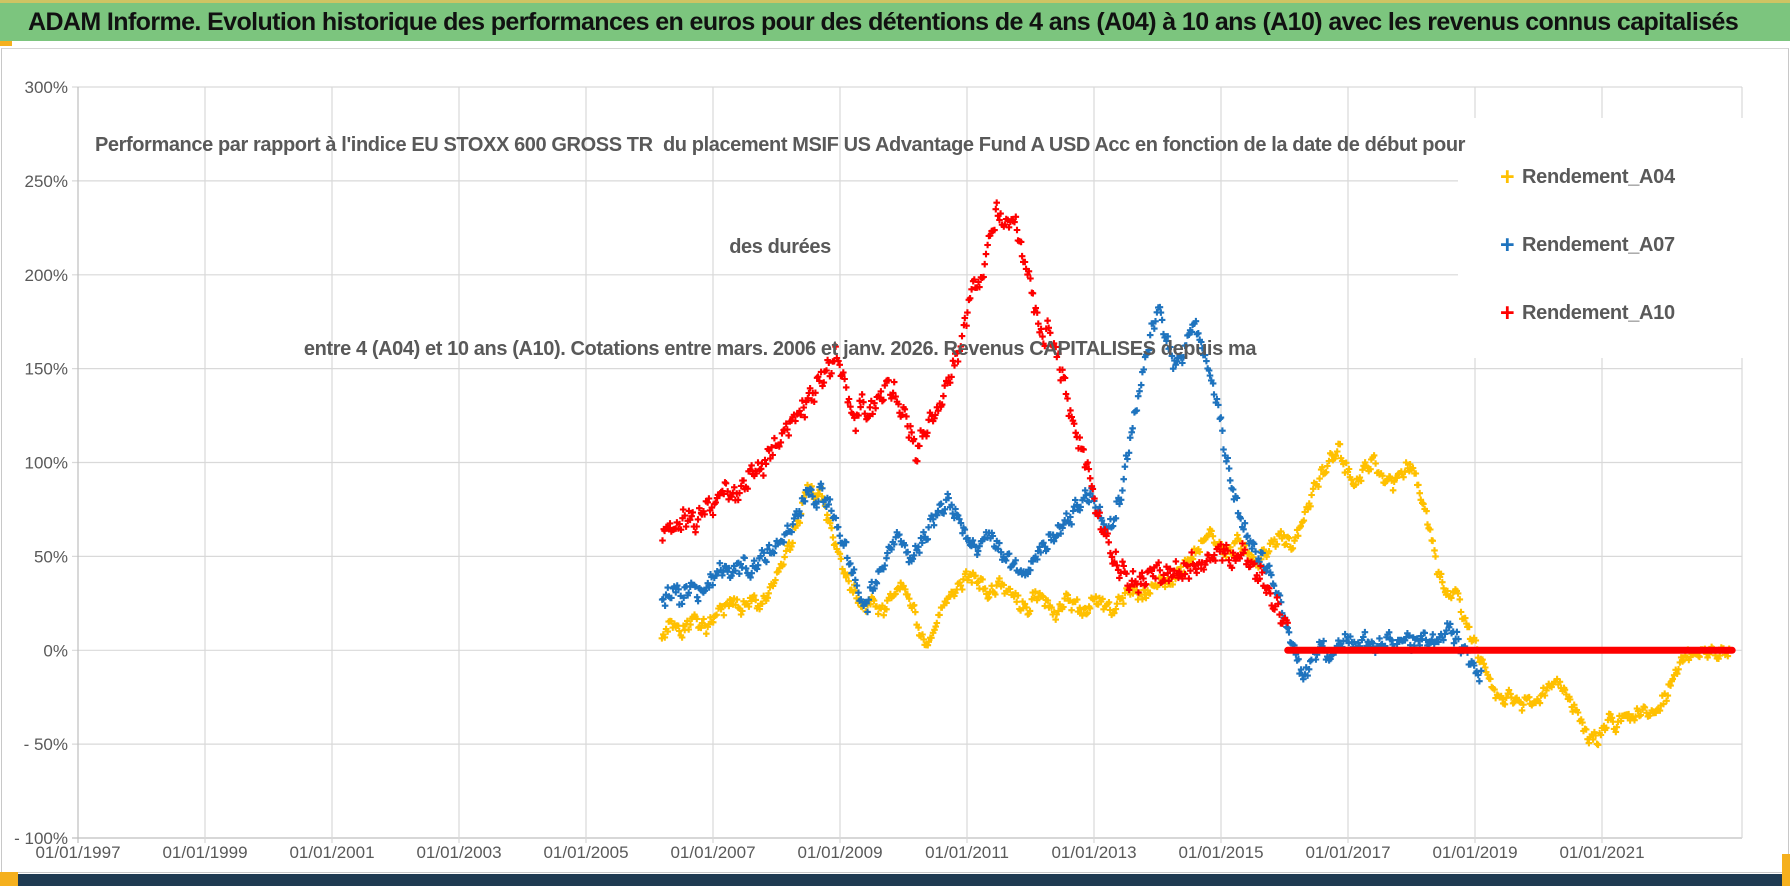 The height and width of the screenshot is (886, 1790). I want to click on svg-text: 01/01/2017, so click(1347, 852).